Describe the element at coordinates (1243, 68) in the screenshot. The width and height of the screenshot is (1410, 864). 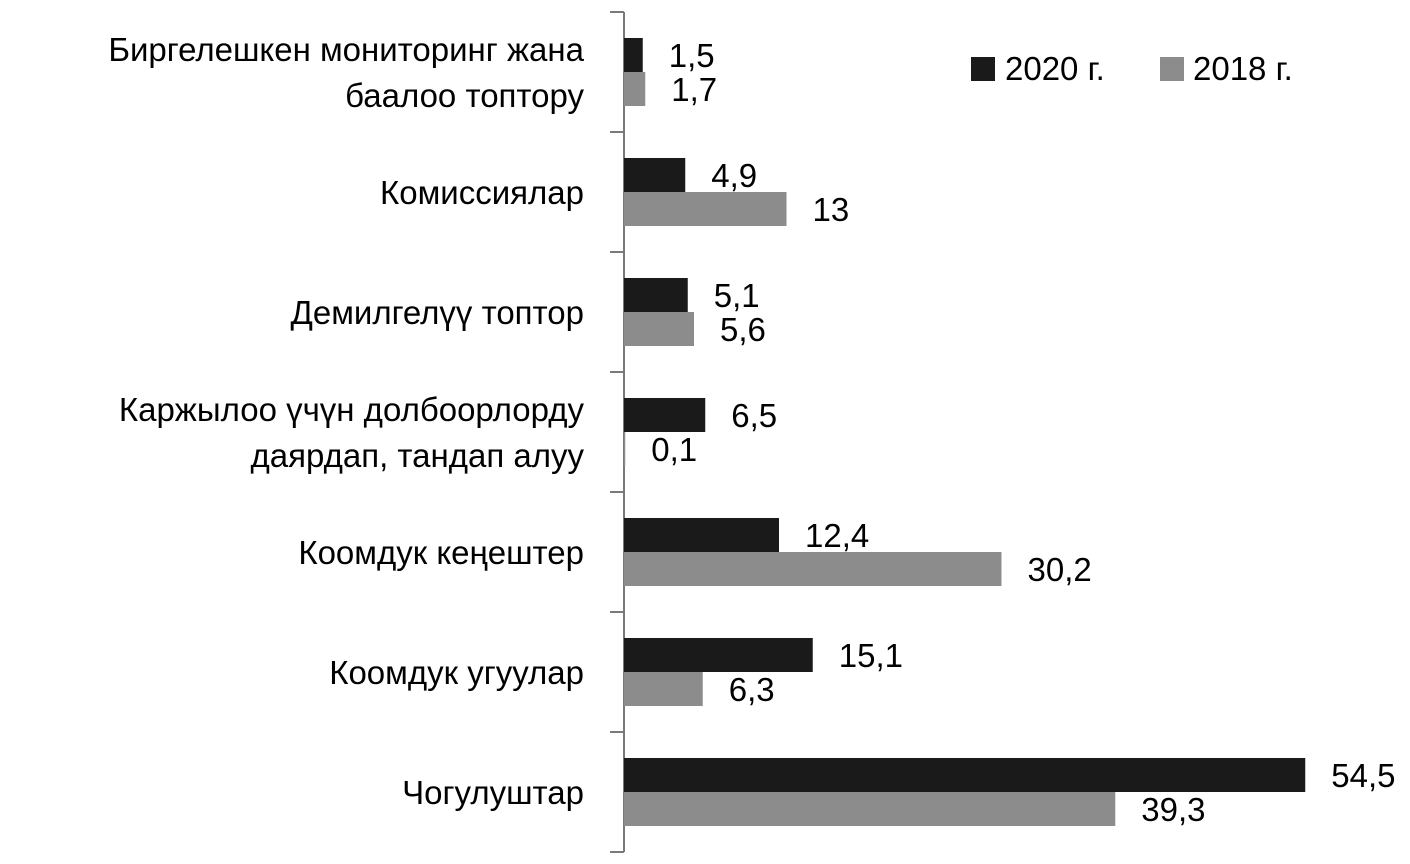
I see `legend-label-2018: 2018 г.` at that location.